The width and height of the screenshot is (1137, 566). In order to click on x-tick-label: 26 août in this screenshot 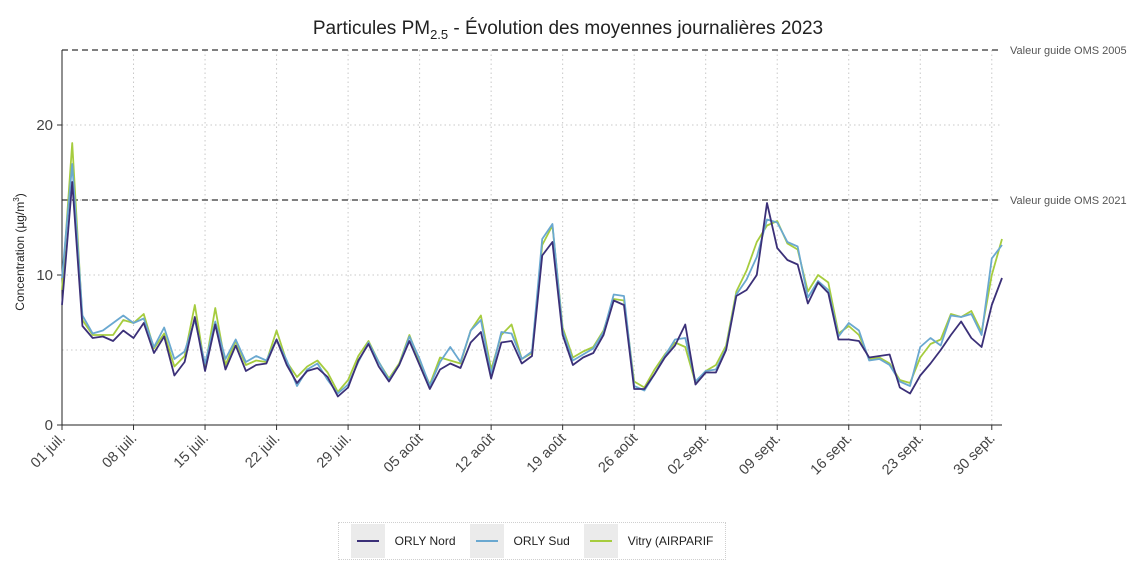, I will do `click(618, 454)`.